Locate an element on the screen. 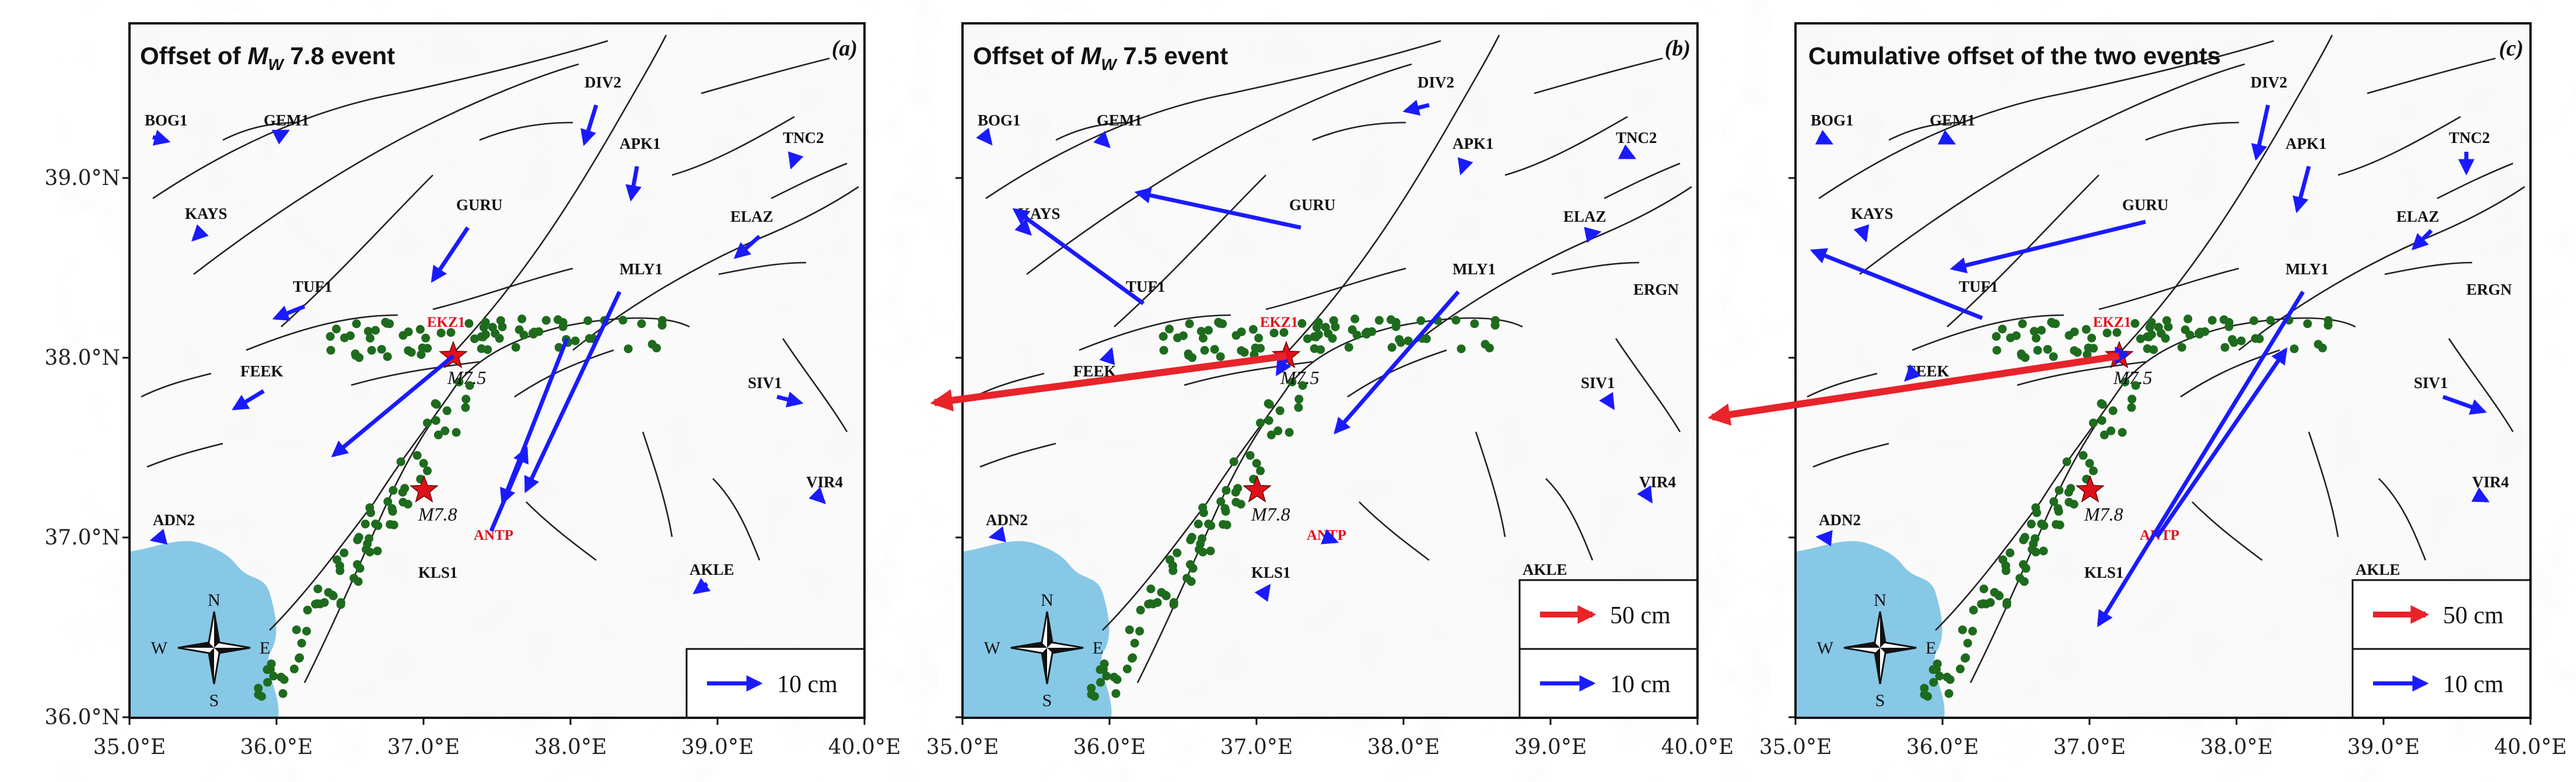 This screenshot has width=2576, height=782. station-label-siv1: SIV1 is located at coordinates (2431, 383).